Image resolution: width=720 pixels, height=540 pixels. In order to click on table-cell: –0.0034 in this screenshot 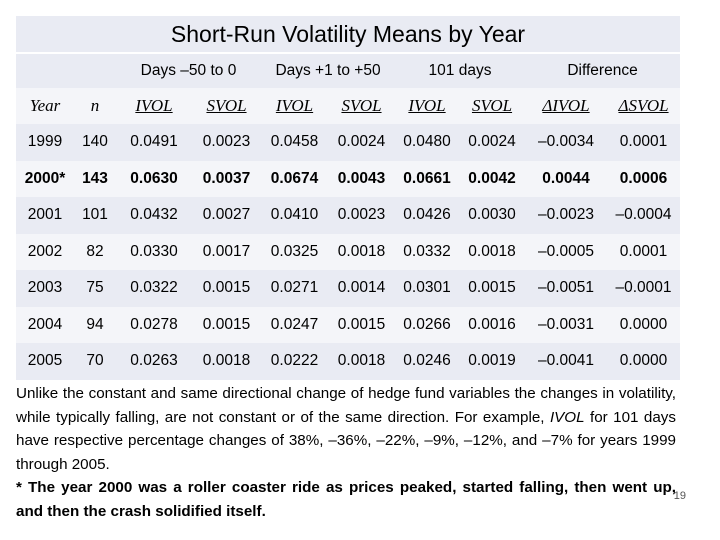, I will do `click(566, 142)`.